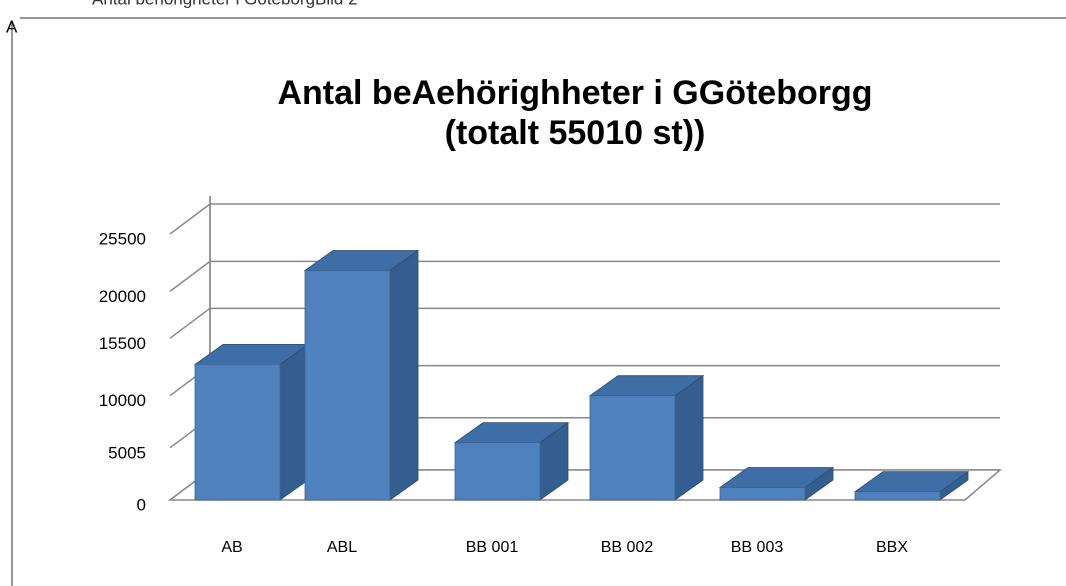 This screenshot has height=586, width=1066. I want to click on y-tick-label: 20000, so click(122, 296).